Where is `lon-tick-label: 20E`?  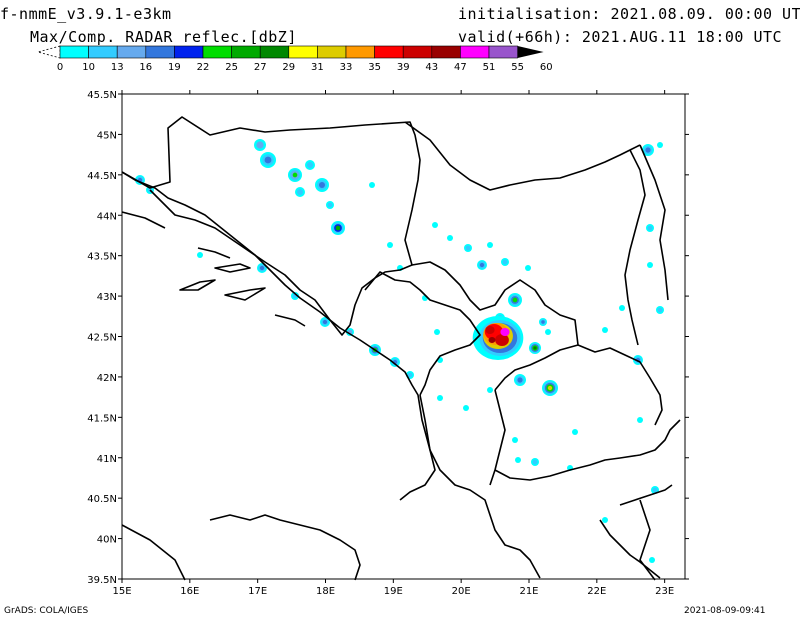
lon-tick-label: 20E is located at coordinates (461, 591).